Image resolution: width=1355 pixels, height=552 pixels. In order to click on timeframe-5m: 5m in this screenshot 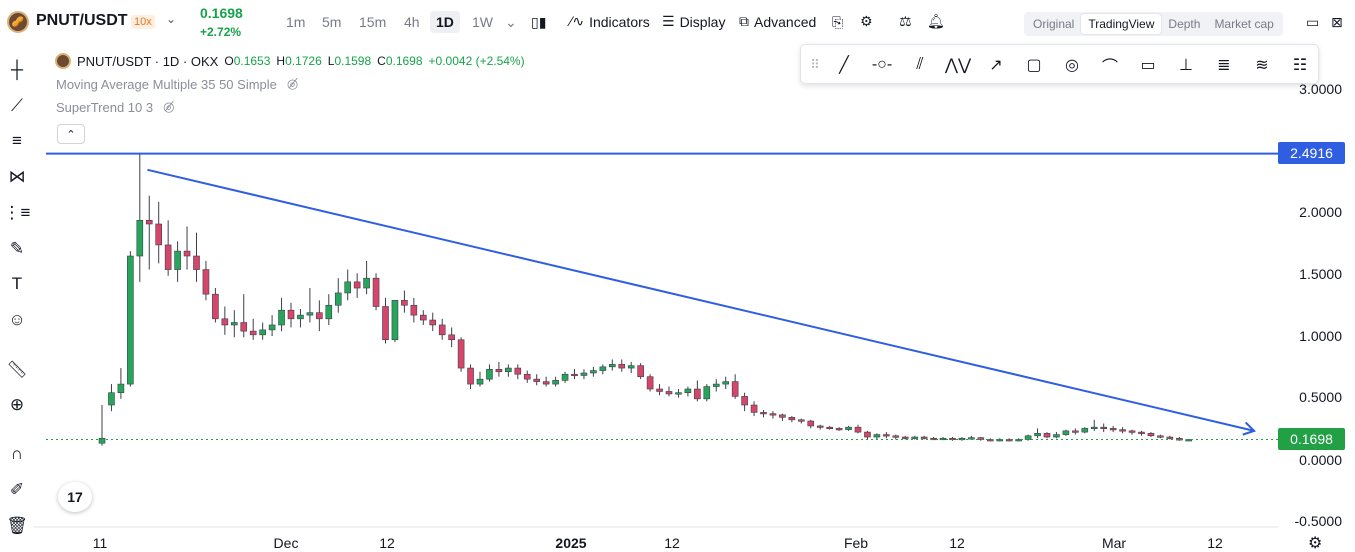, I will do `click(332, 22)`.